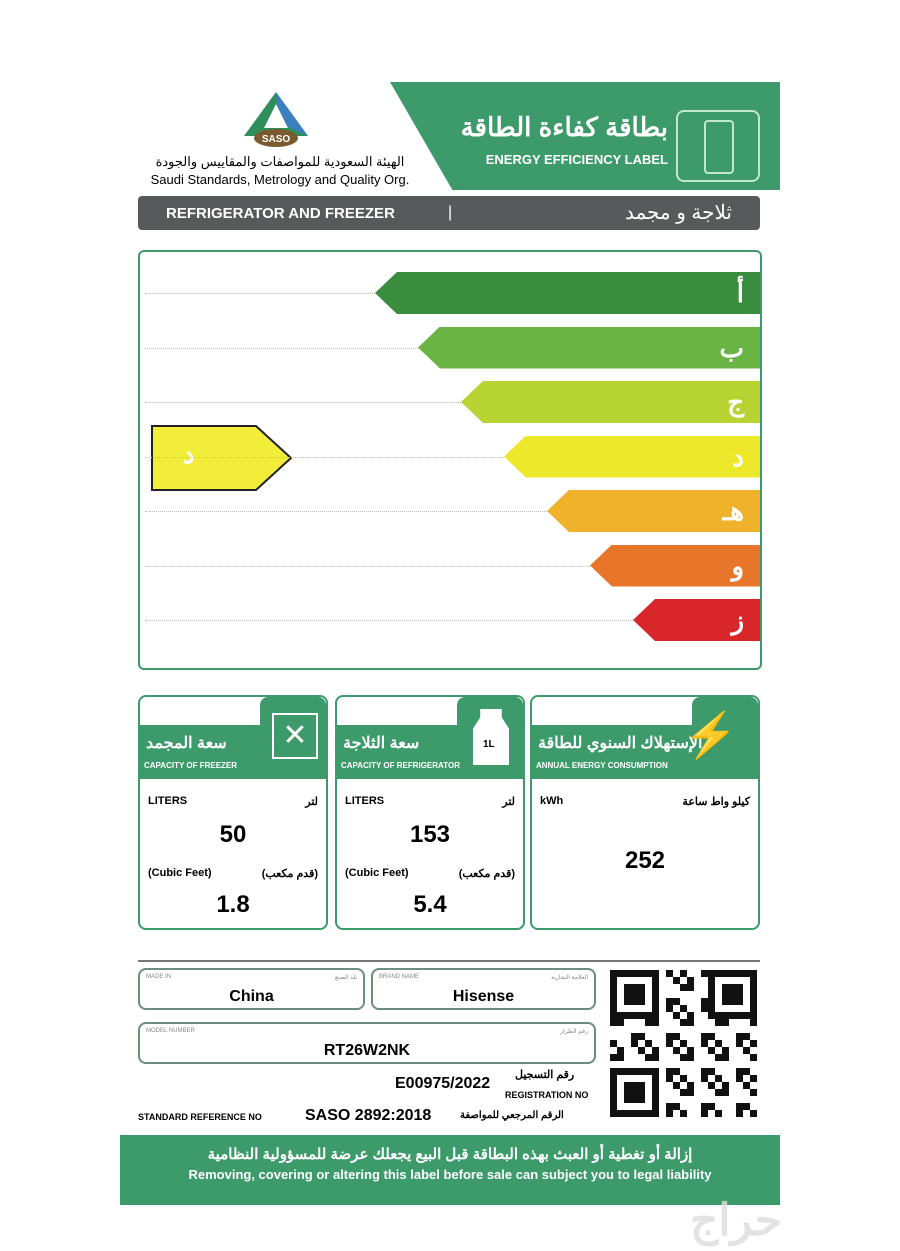 Image resolution: width=900 pixels, height=1251 pixels. What do you see at coordinates (620, 743) in the screenshot?
I see `energy-title-ar: الإستهلاك السنوي للطاقة` at bounding box center [620, 743].